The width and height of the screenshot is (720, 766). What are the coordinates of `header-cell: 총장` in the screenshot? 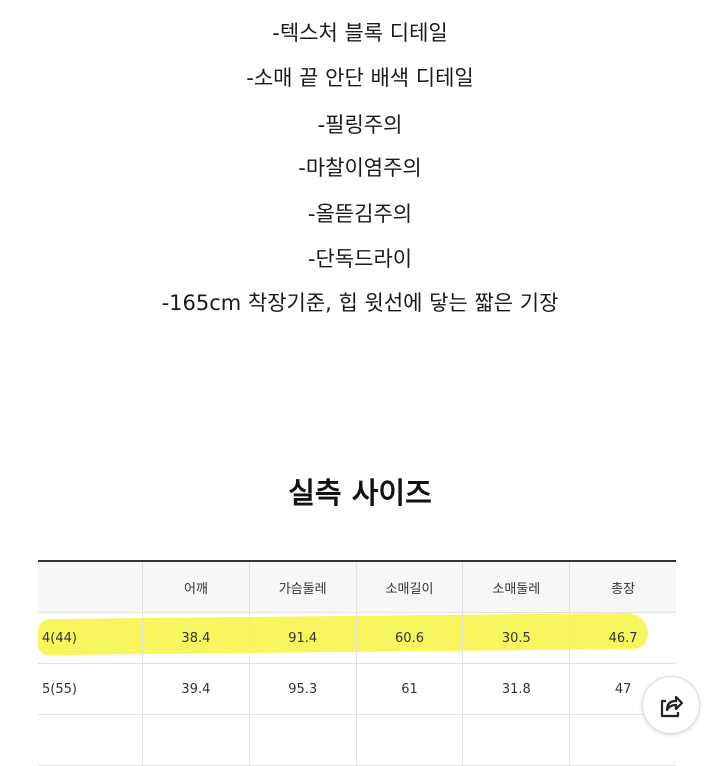 It's located at (622, 587).